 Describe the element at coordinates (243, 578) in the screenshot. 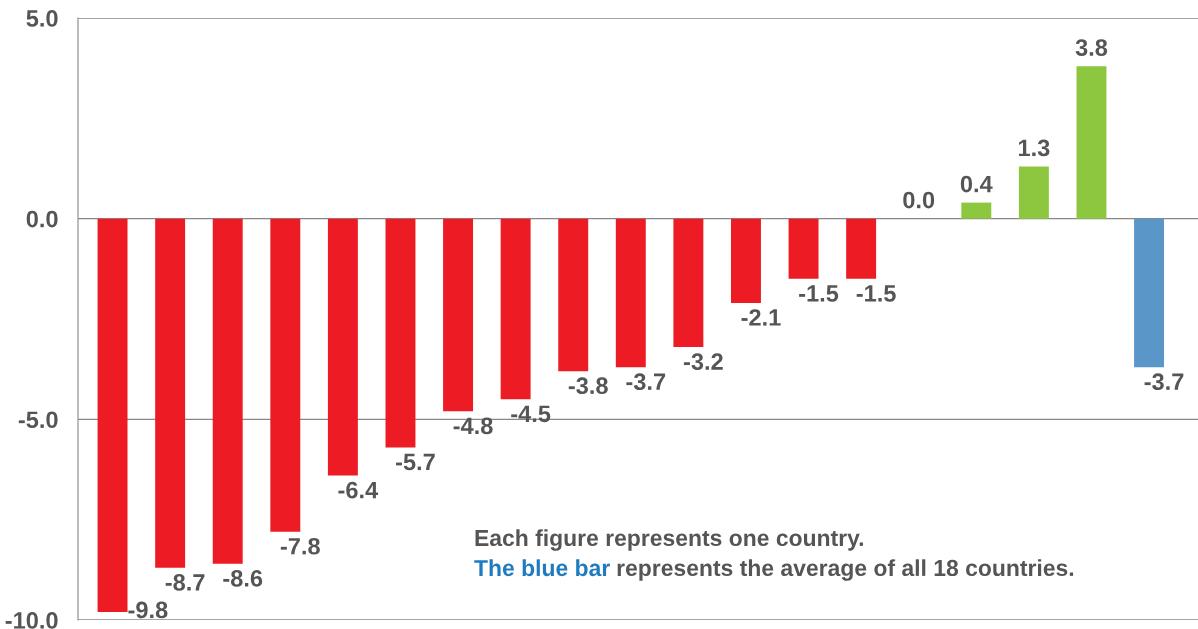

I see `data-label: -8.6` at that location.